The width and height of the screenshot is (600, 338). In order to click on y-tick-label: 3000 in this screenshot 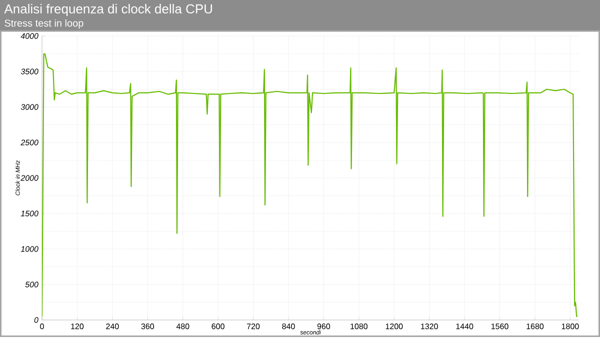, I will do `click(29, 107)`.